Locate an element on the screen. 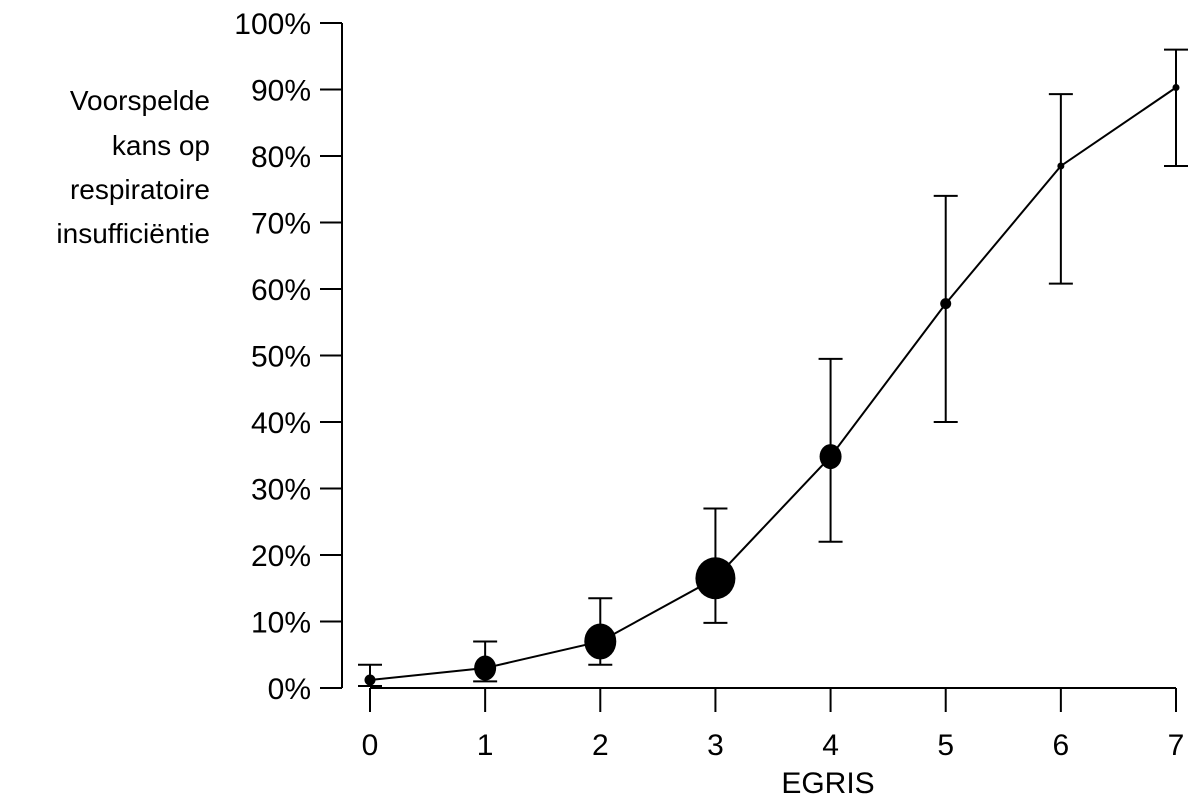 The image size is (1191, 801). y-tick-label: 40% is located at coordinates (281, 423).